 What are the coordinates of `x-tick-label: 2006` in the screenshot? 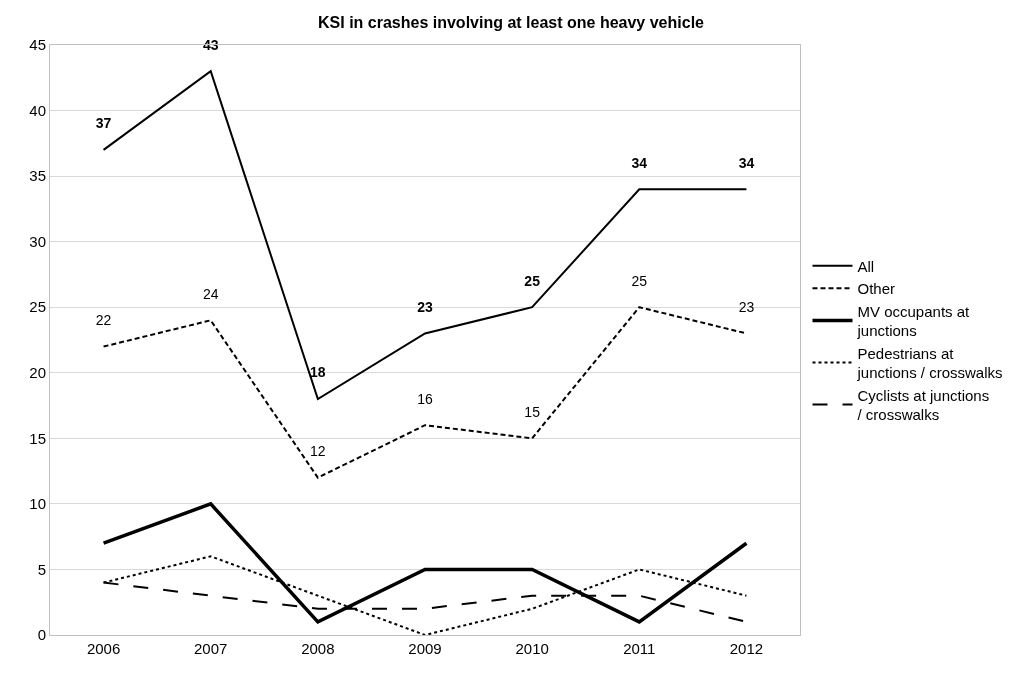 It's located at (103, 648).